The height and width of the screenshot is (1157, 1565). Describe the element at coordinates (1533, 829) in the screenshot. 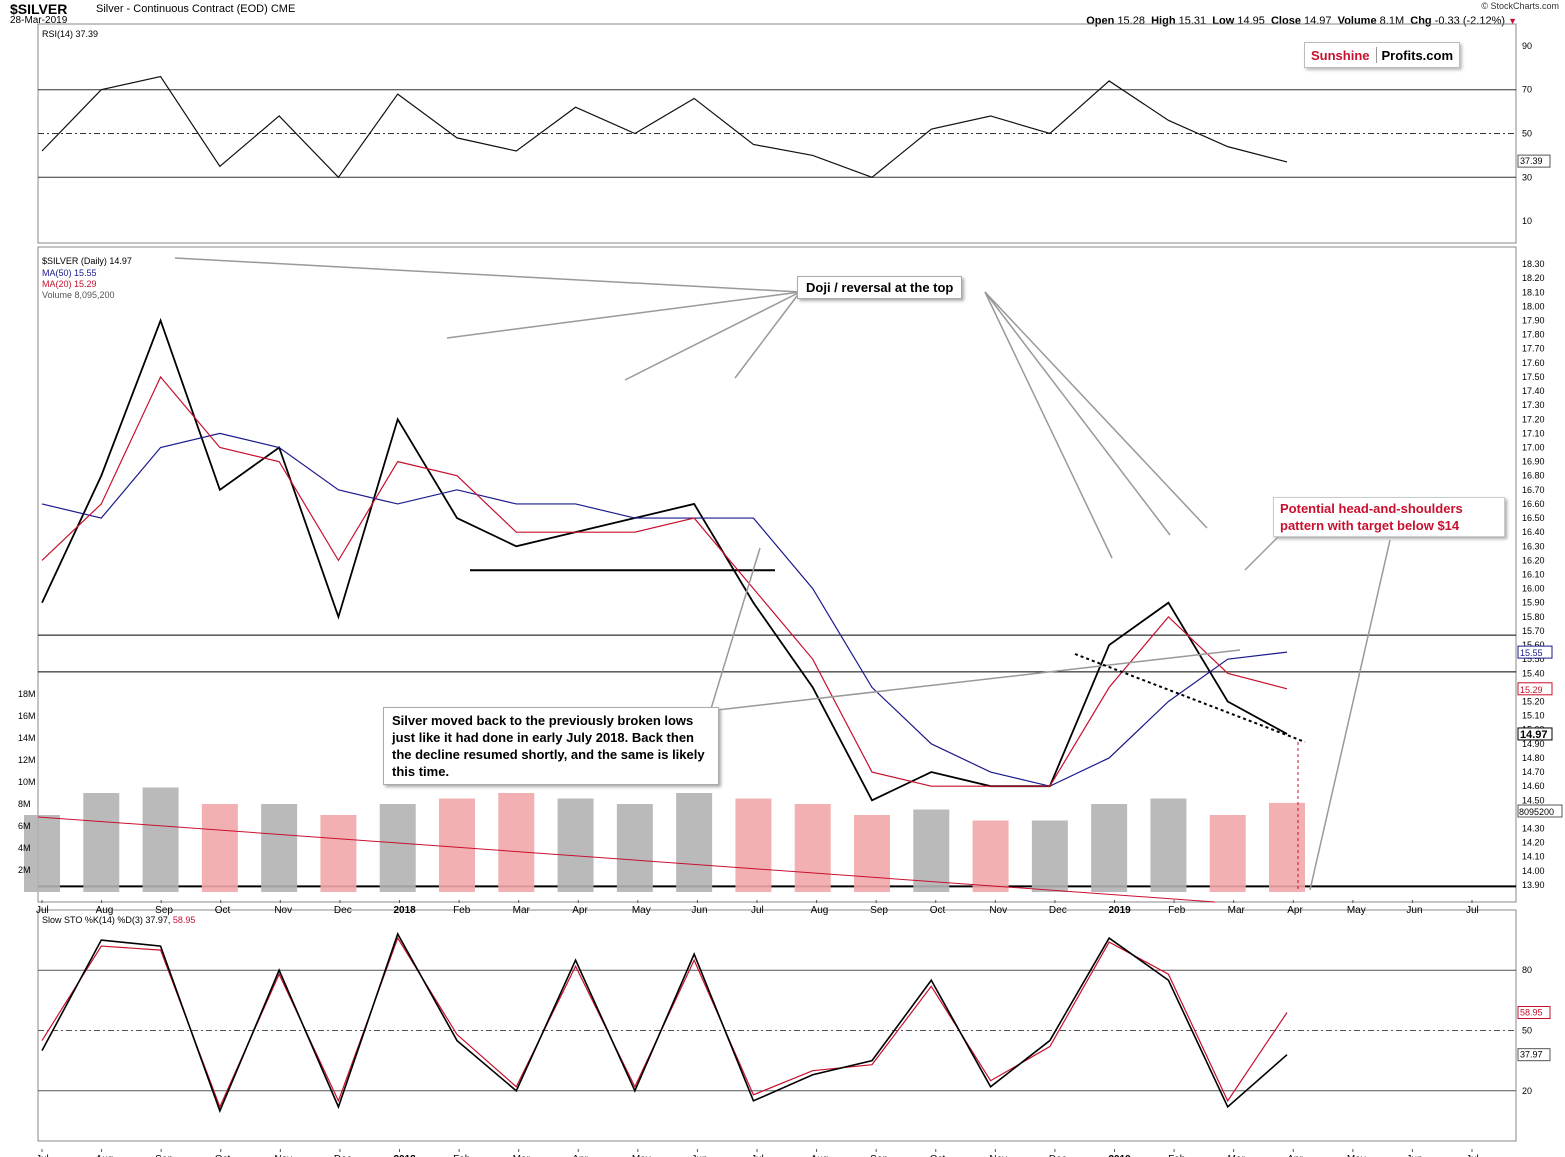

I see `price-tick: 14.30` at that location.